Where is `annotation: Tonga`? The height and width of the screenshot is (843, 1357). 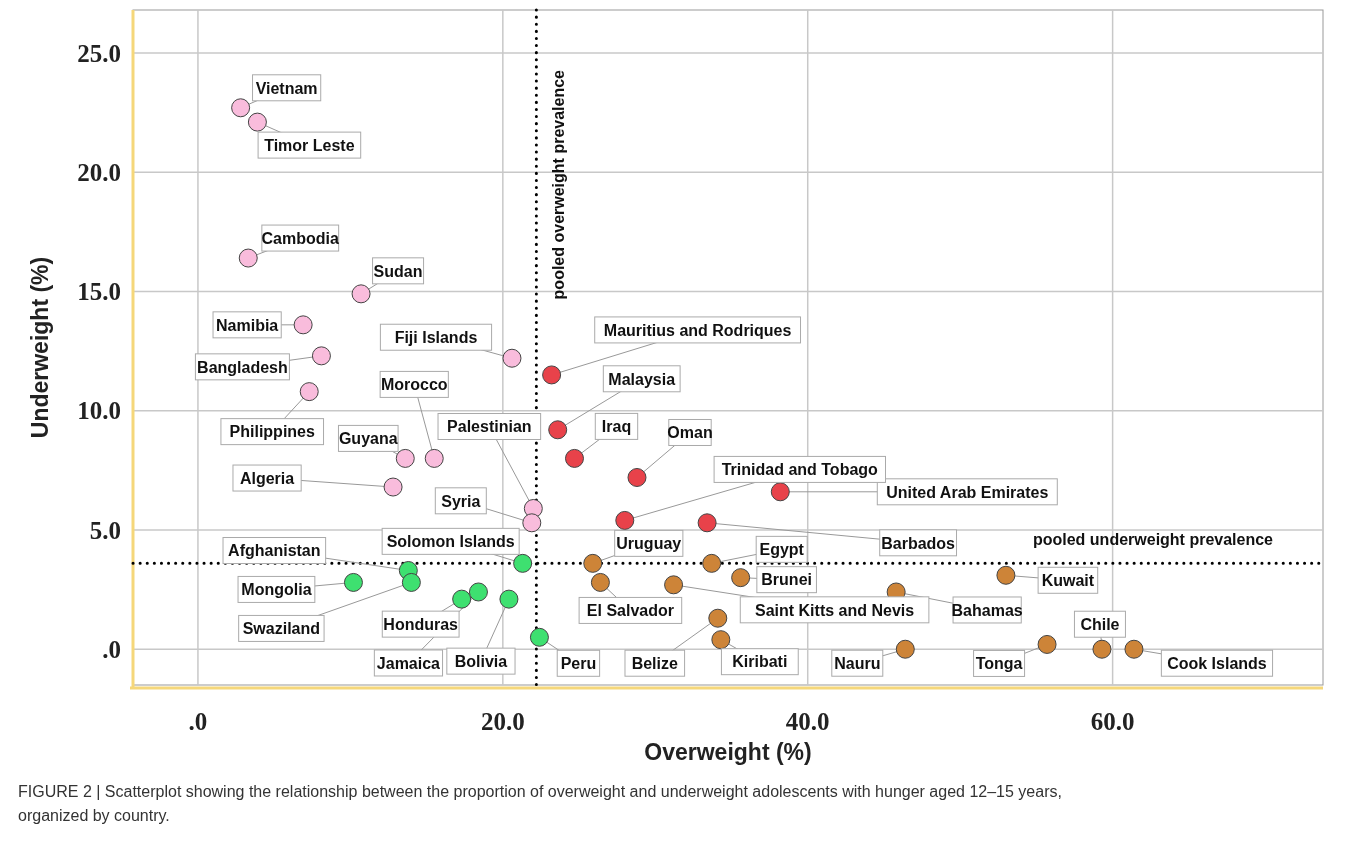 annotation: Tonga is located at coordinates (999, 664).